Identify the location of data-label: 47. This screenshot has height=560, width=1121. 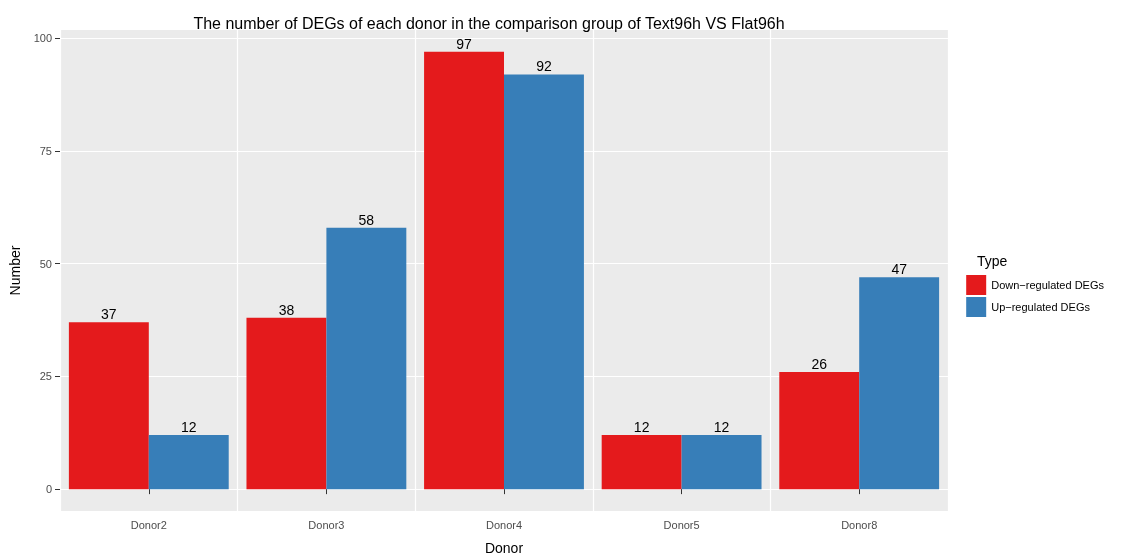
(899, 269).